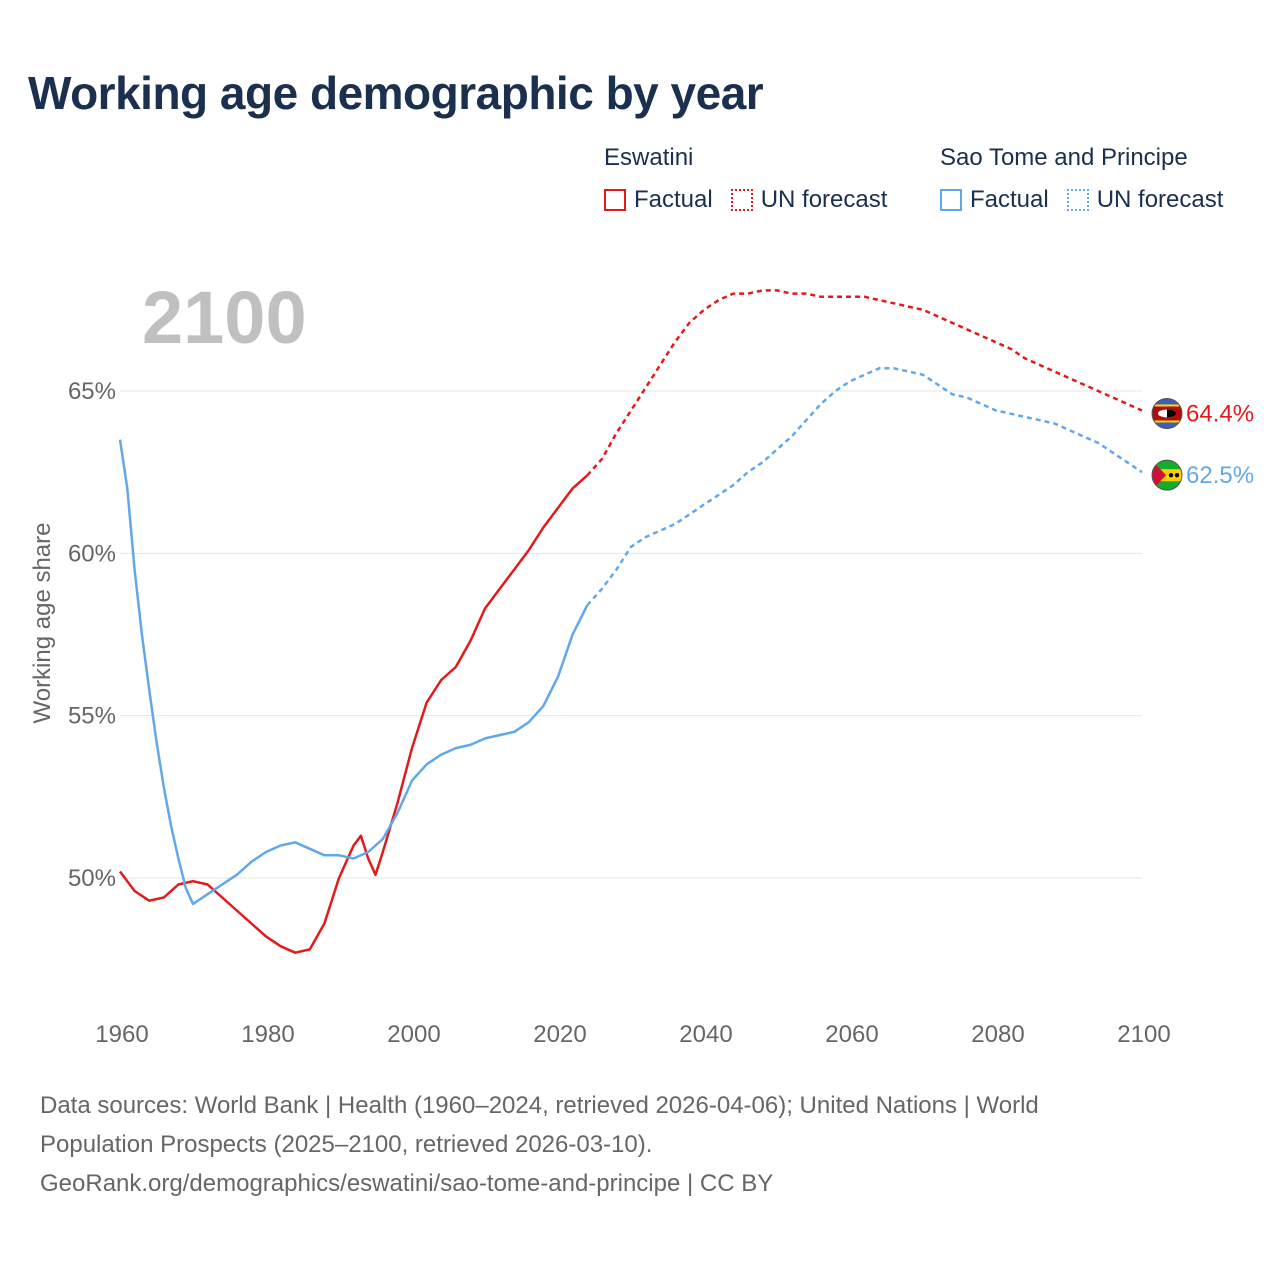 The width and height of the screenshot is (1280, 1280). What do you see at coordinates (864, 383) in the screenshot?
I see `series-line-eswatini-forecast` at bounding box center [864, 383].